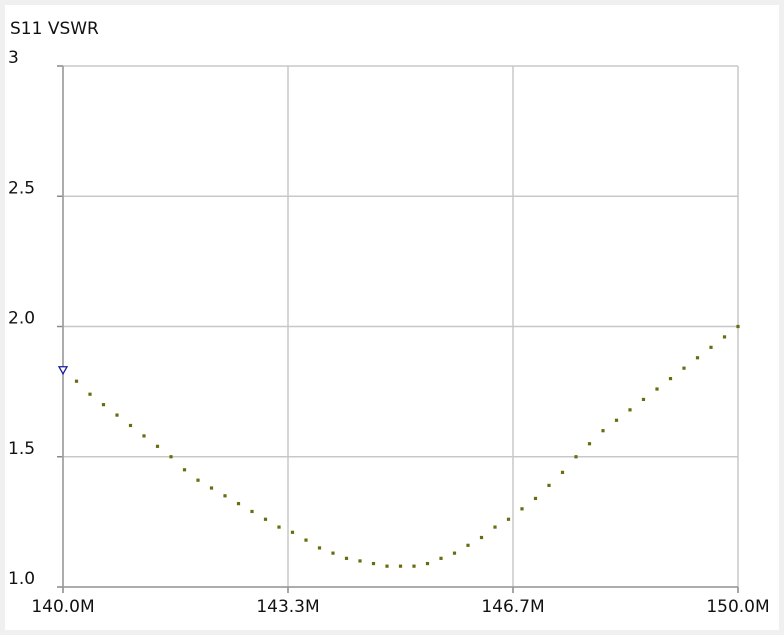  I want to click on marker, so click(63, 371).